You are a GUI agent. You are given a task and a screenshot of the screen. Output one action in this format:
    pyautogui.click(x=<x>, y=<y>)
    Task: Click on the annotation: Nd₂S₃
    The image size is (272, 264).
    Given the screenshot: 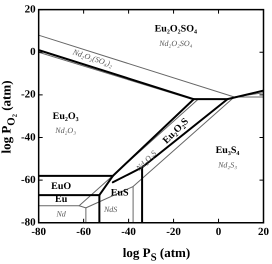 What is the action you would take?
    pyautogui.click(x=227, y=165)
    